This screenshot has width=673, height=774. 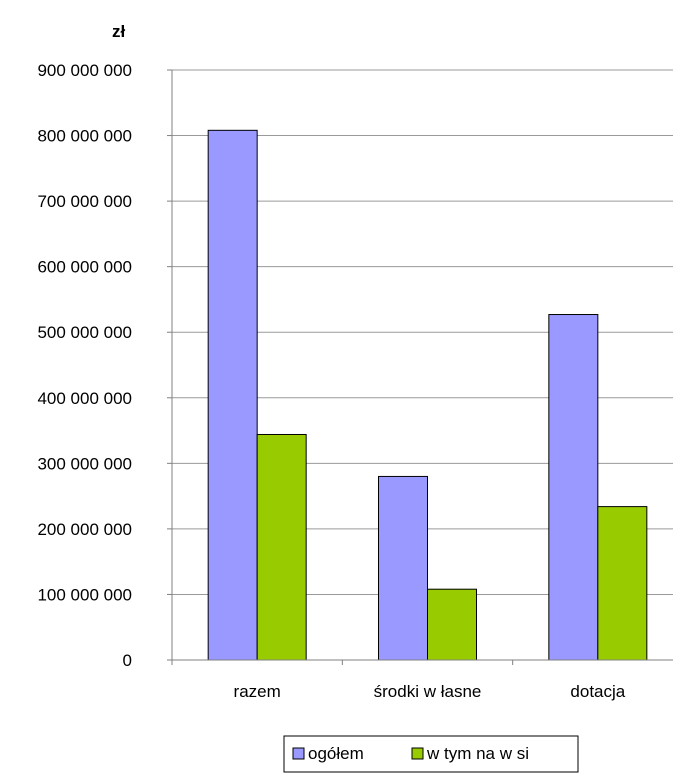 What do you see at coordinates (477, 753) in the screenshot?
I see `legend-label: w tym na w si` at bounding box center [477, 753].